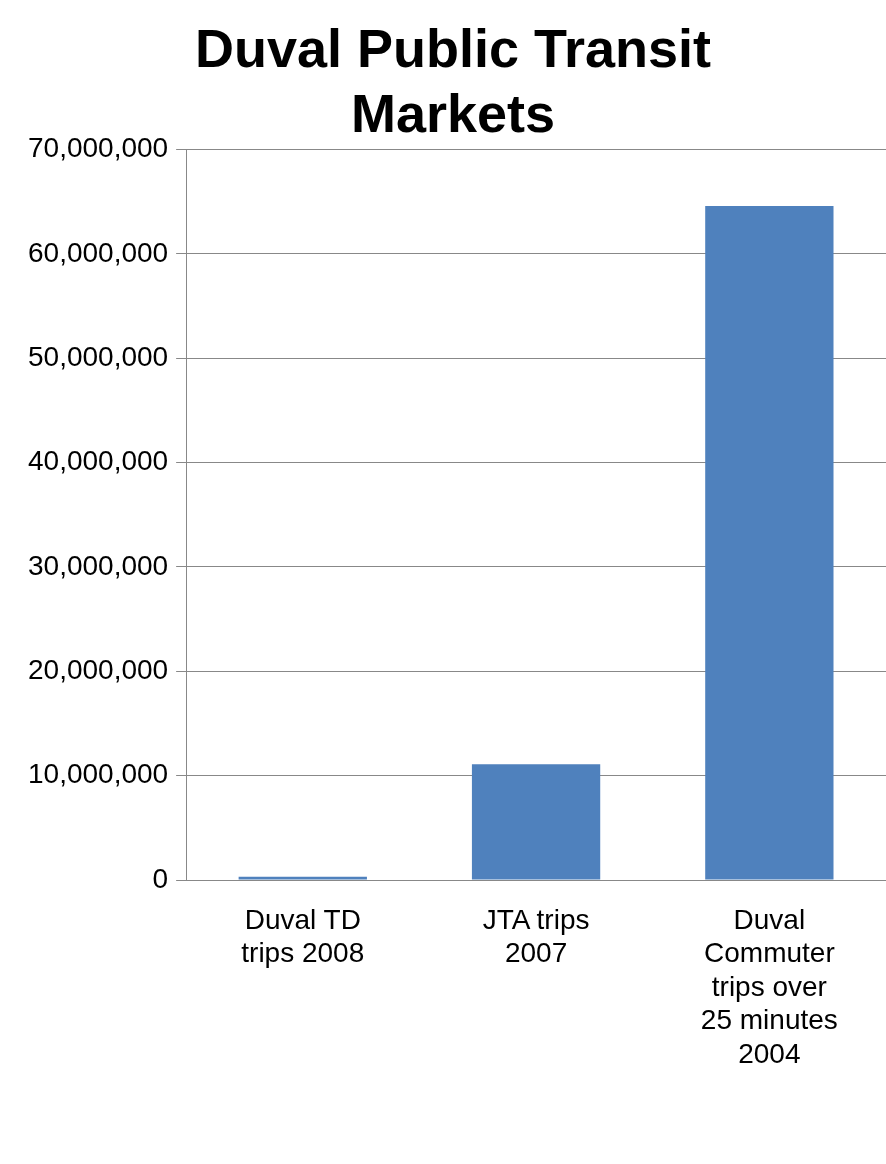 This screenshot has width=886, height=1164. I want to click on x-tick-label: Duval Commuter trips over 25 minutes 2004, so click(769, 986).